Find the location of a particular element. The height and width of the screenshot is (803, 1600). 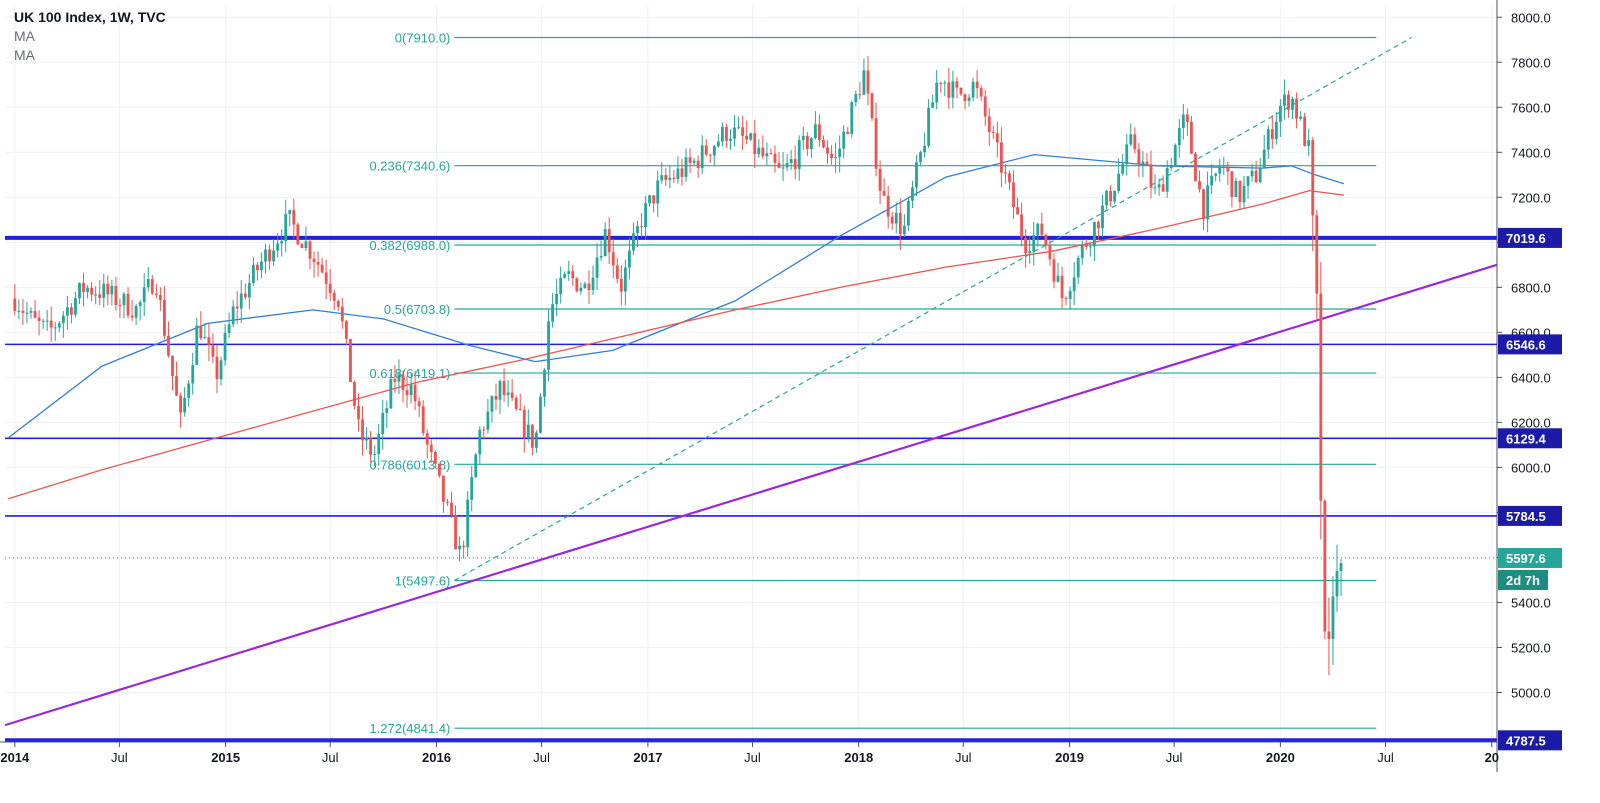

y-tick-label: 7200.0 is located at coordinates (1531, 197).